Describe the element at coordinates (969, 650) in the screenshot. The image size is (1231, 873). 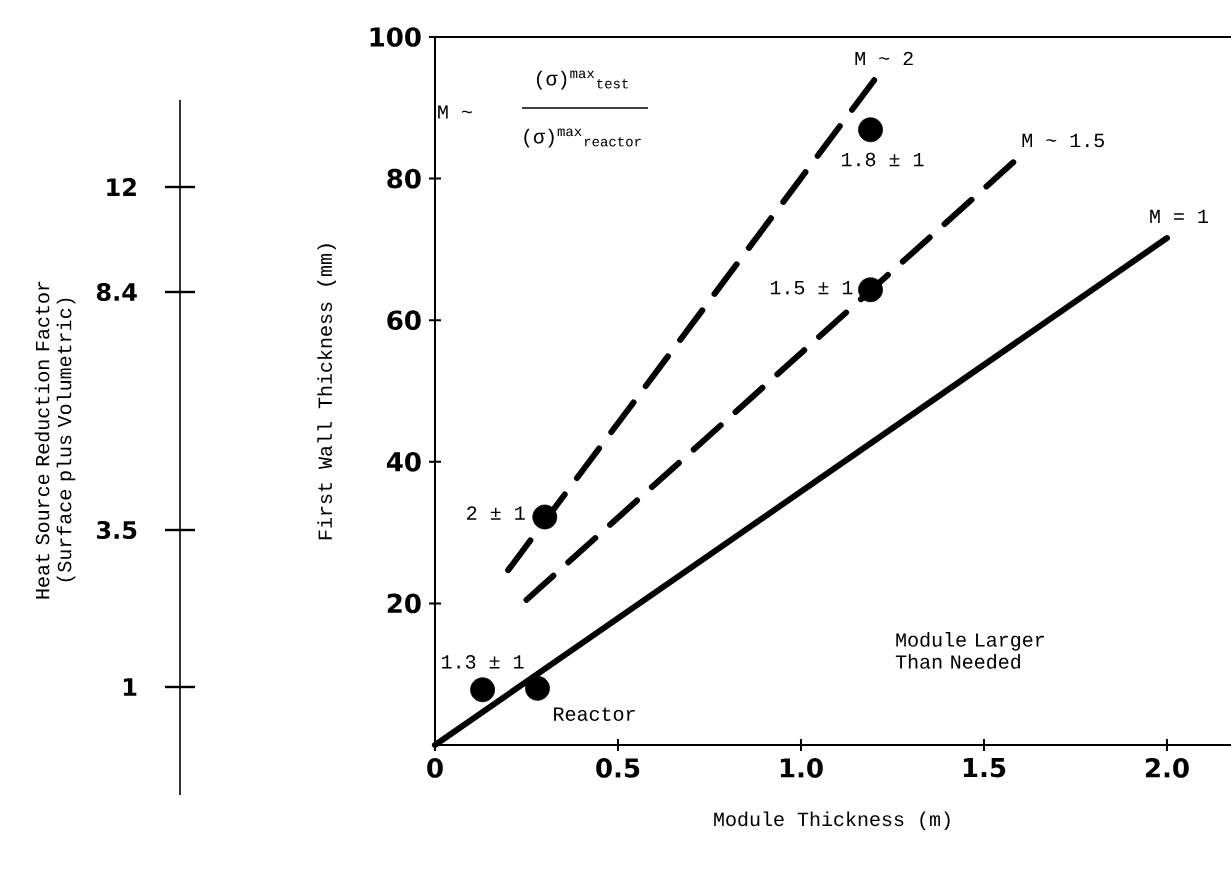
I see `annotation: Module Larger Than Needed` at that location.